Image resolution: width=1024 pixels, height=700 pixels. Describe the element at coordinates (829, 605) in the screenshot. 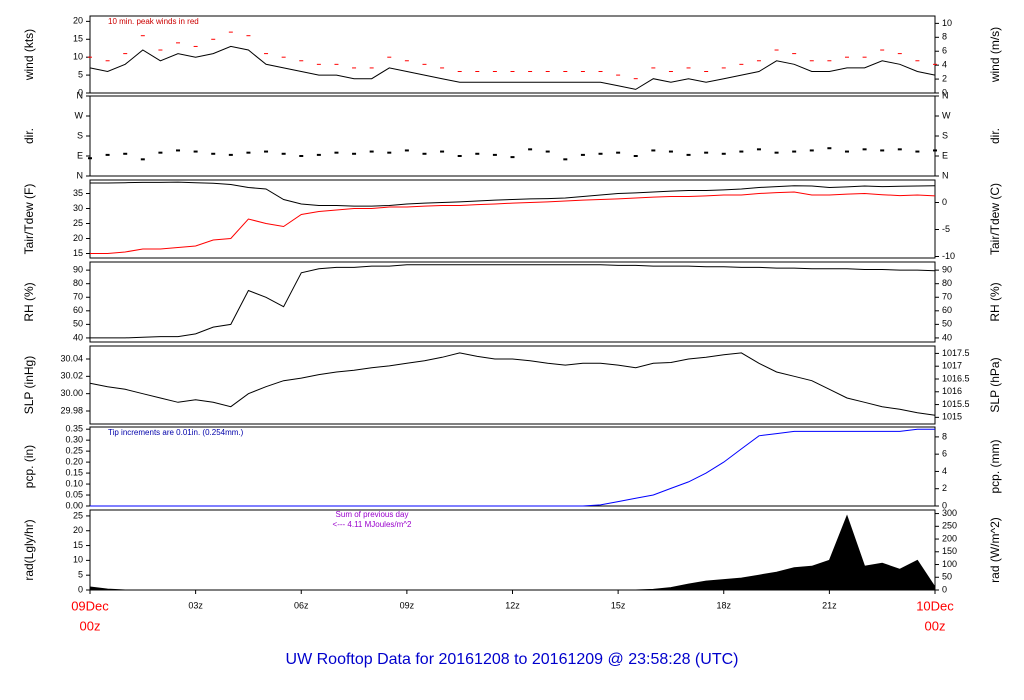

I see `x-tick-label: 21z` at that location.